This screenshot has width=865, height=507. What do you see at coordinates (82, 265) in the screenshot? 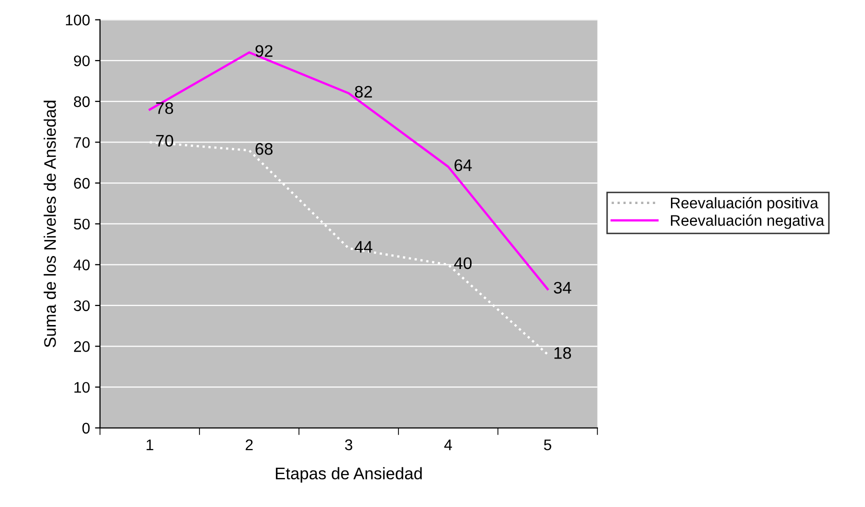
I see `y-tick-label: 40` at bounding box center [82, 265].